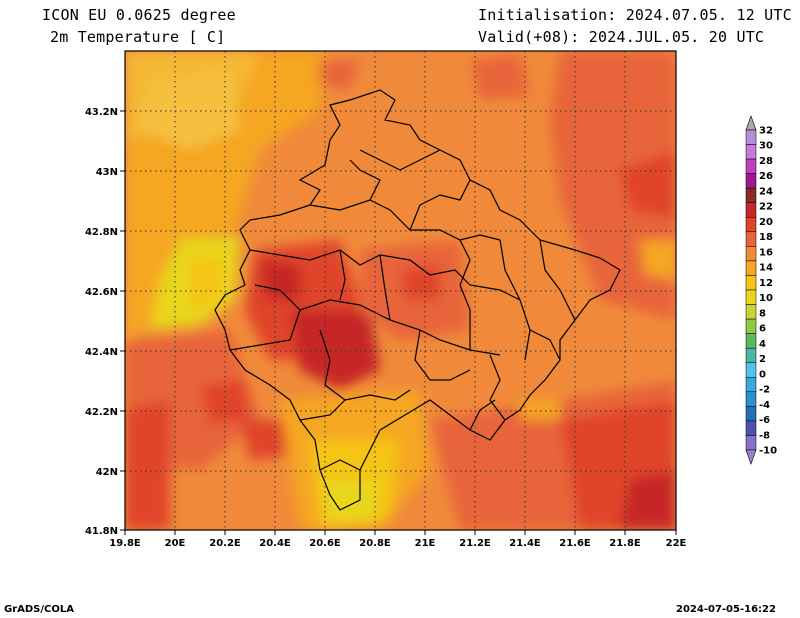 This screenshot has width=800, height=618. I want to click on colorbar-label: -6, so click(764, 420).